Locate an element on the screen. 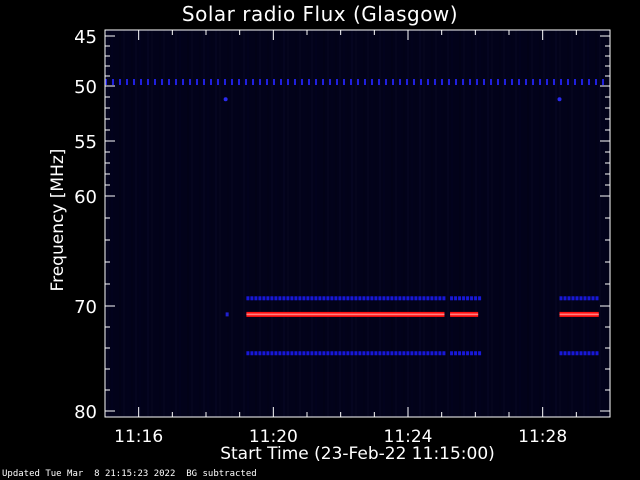 The height and width of the screenshot is (480, 640). x-tick-label: 11:28 is located at coordinates (542, 437).